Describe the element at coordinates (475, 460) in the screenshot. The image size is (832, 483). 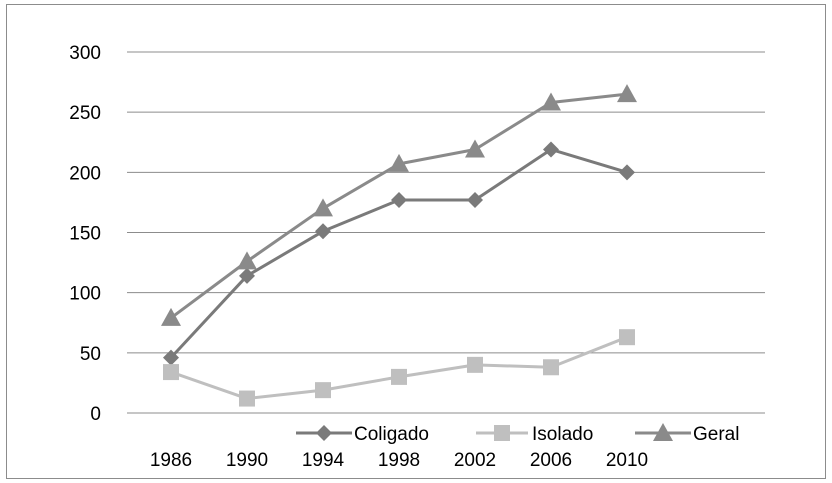
I see `x-tick-label: 2002` at that location.